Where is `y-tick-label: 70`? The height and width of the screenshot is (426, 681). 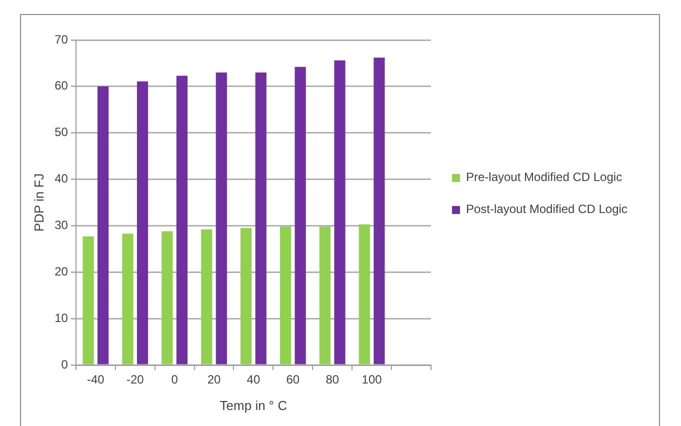 y-tick-label: 70 is located at coordinates (61, 39).